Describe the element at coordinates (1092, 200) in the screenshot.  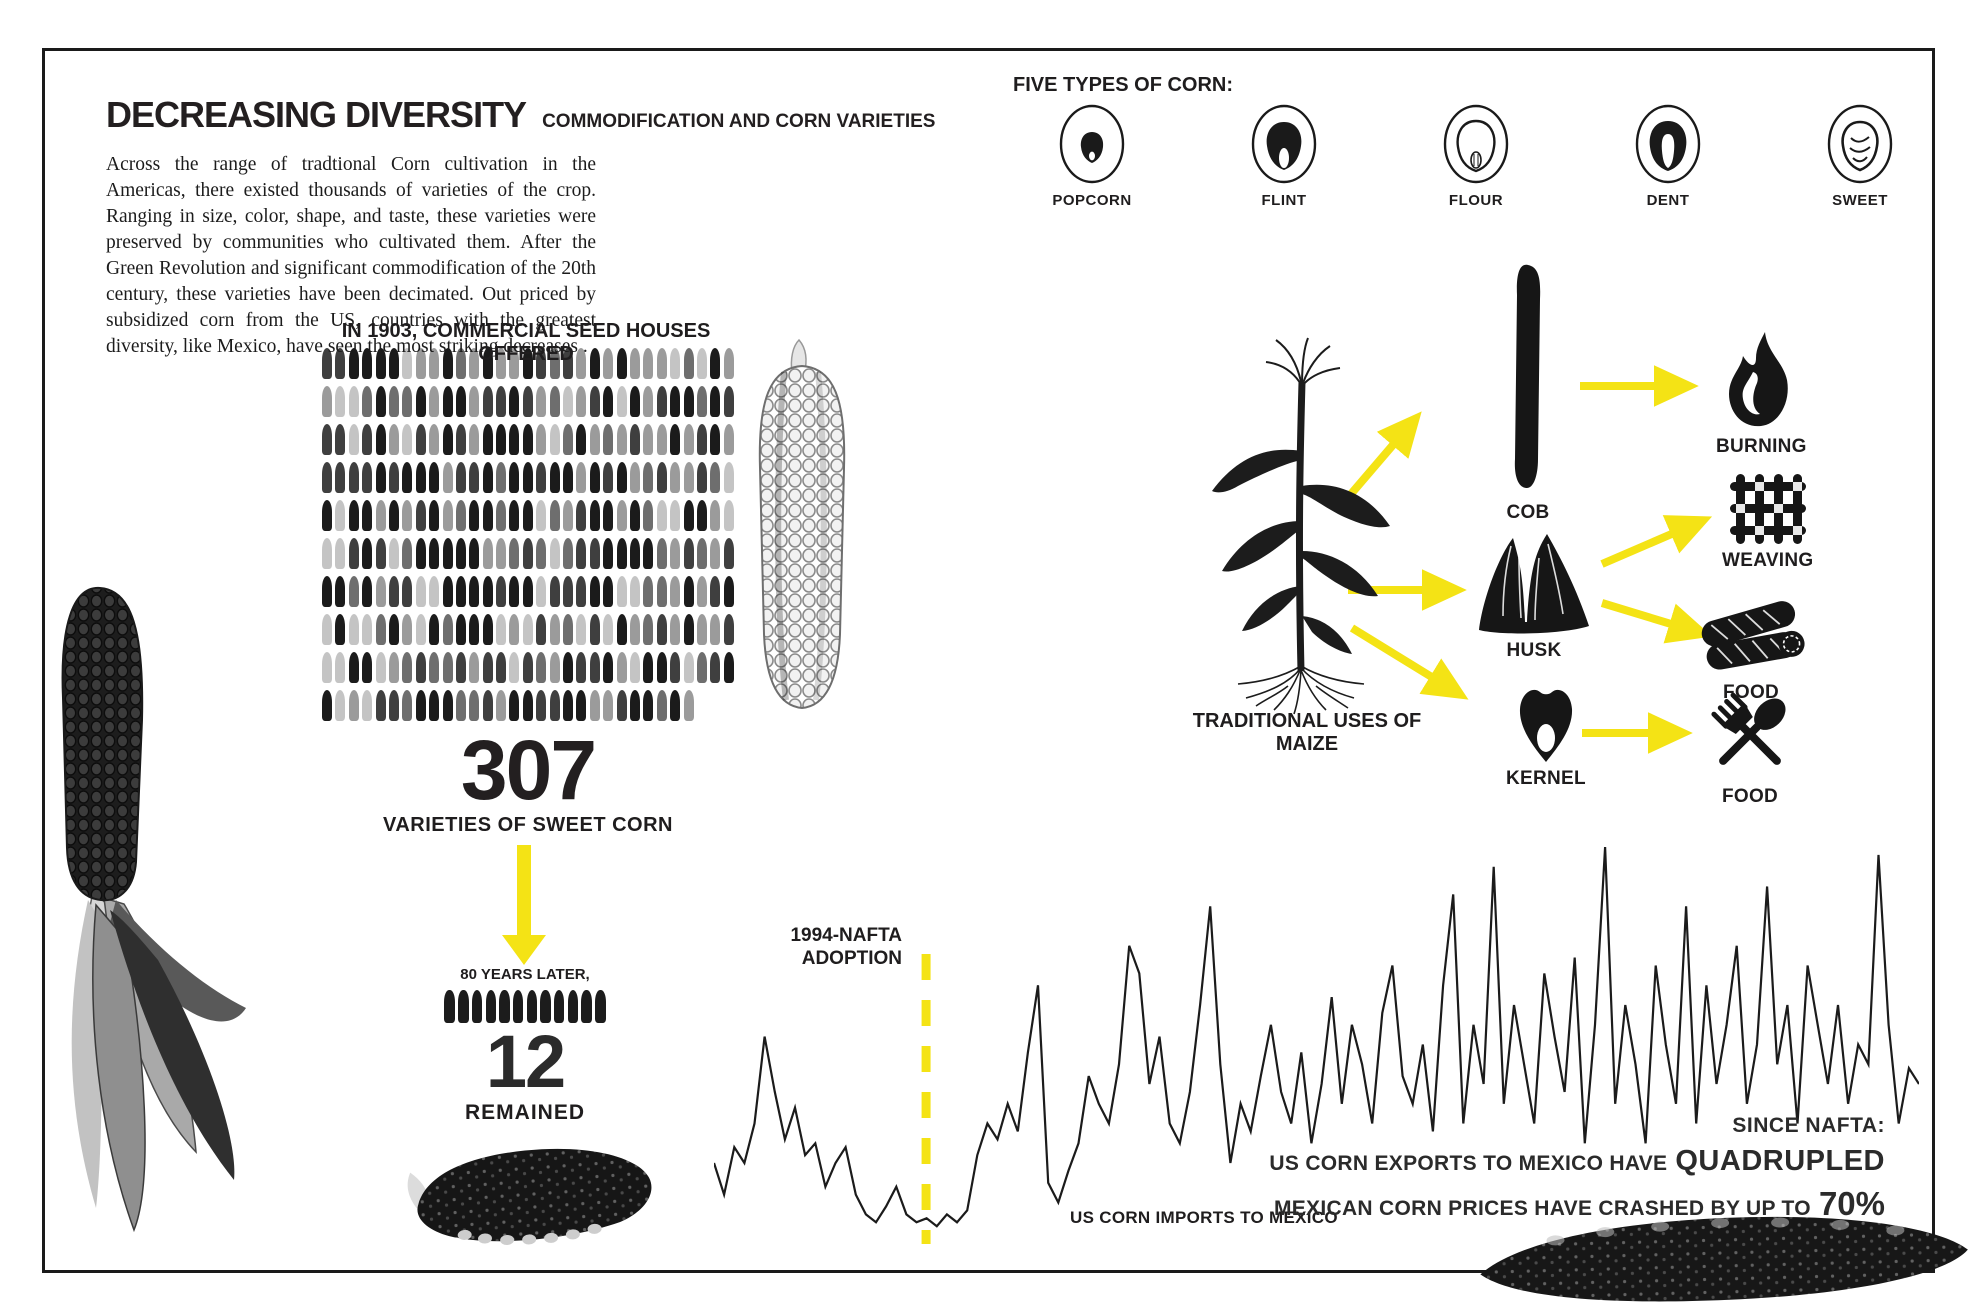
I see `corn-type-label: POPCORN` at that location.